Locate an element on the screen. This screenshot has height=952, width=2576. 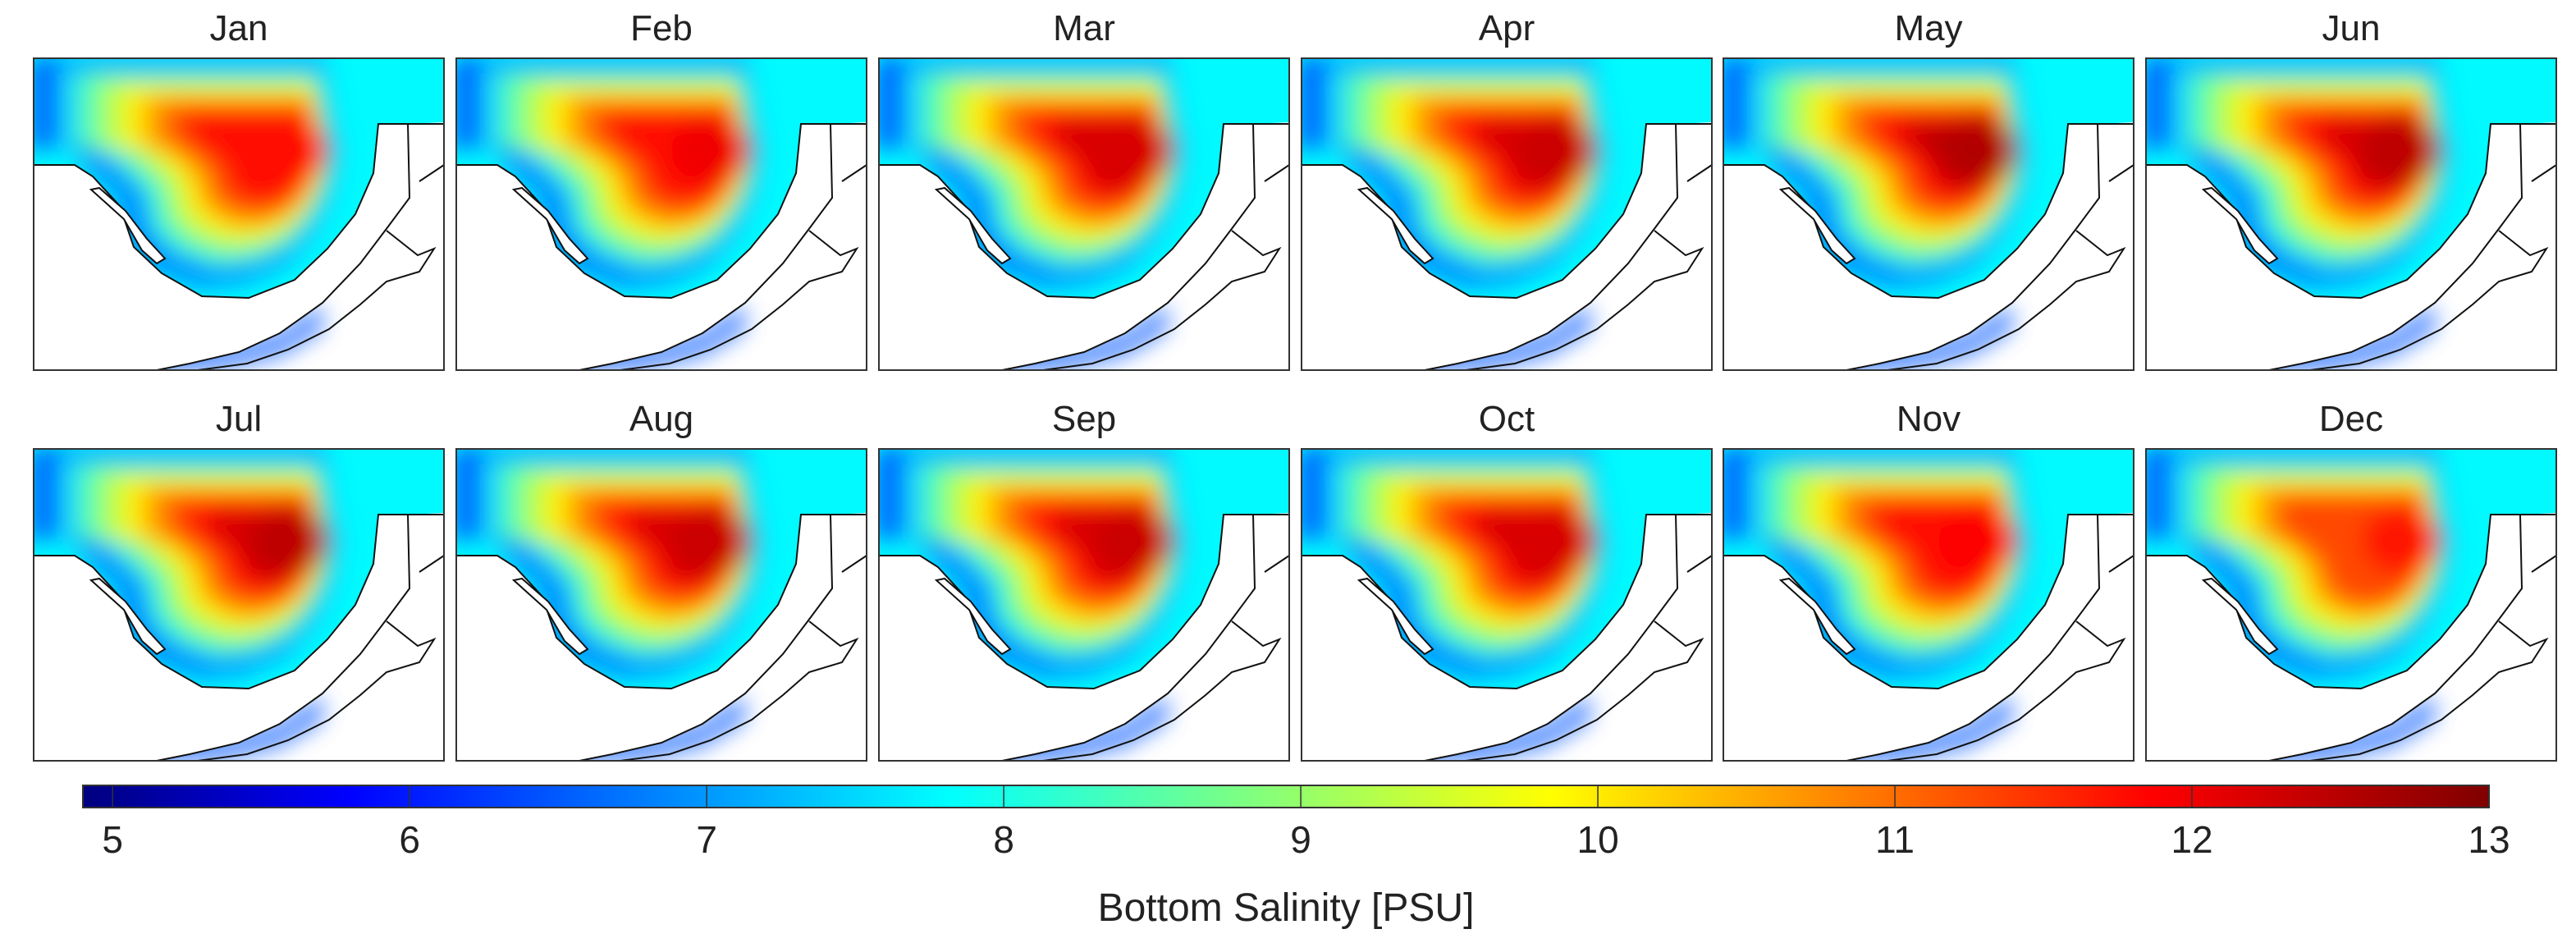
colorbar-tick-label: 11 is located at coordinates (1895, 839).